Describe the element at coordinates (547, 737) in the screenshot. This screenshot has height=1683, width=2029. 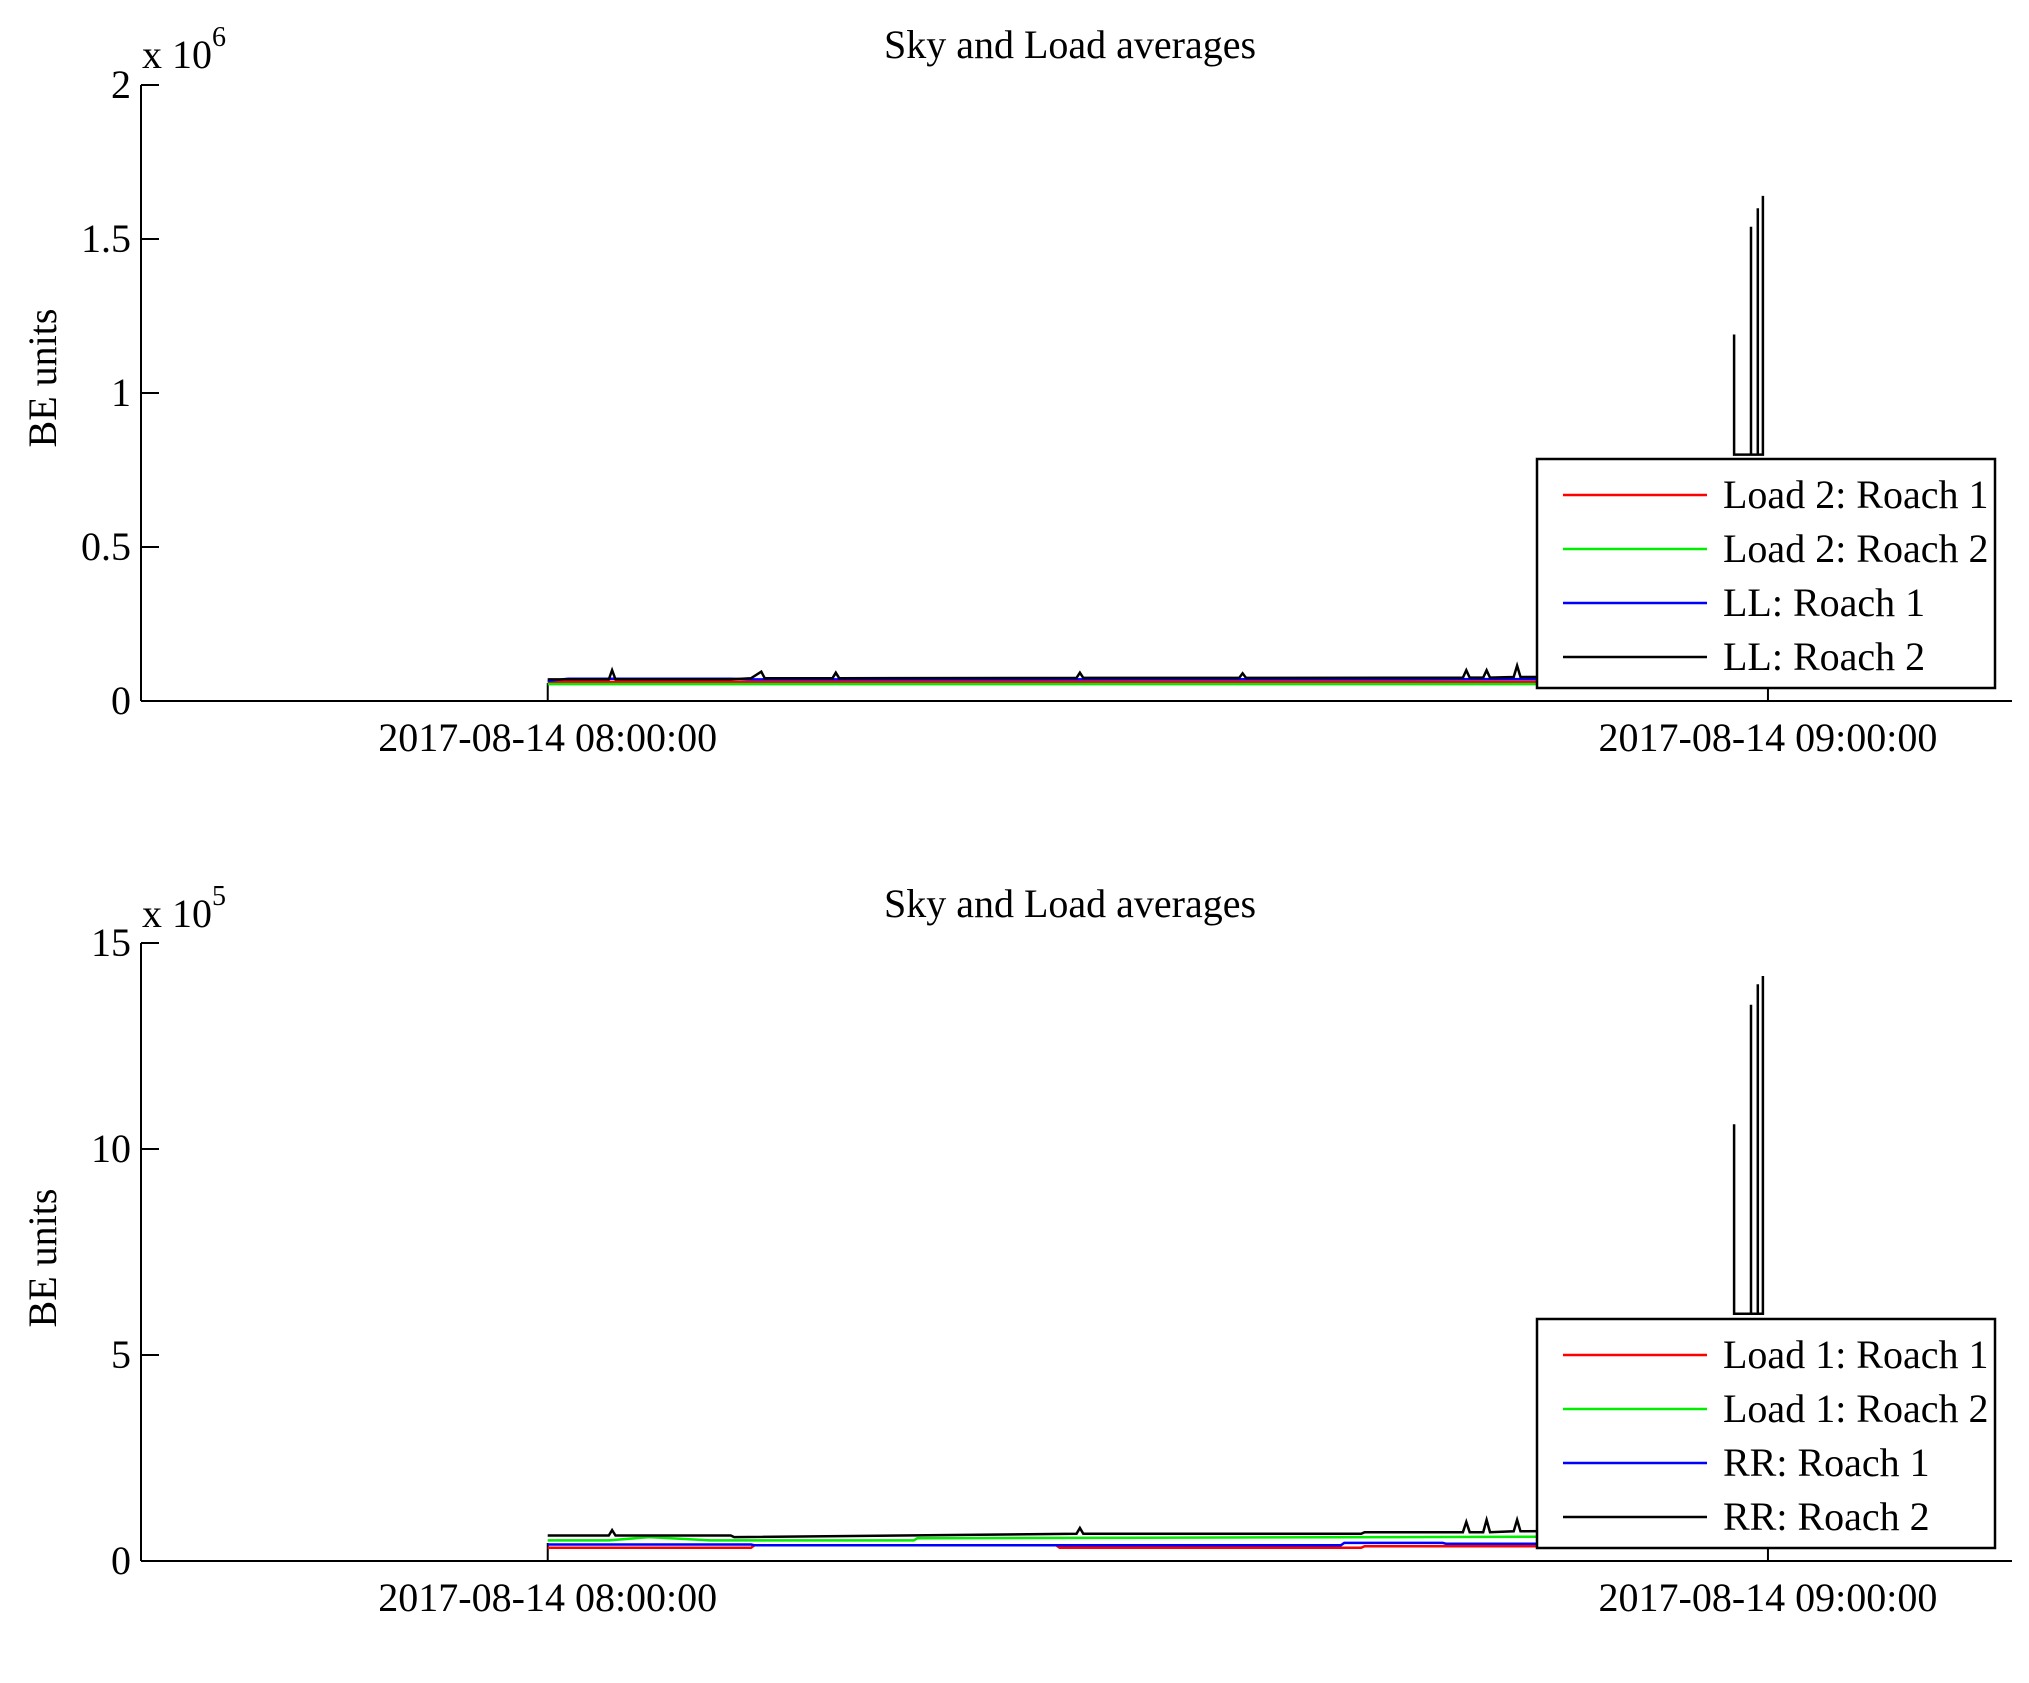
I see `top-x-tick-label: 2017-08-14 08:00:00` at that location.